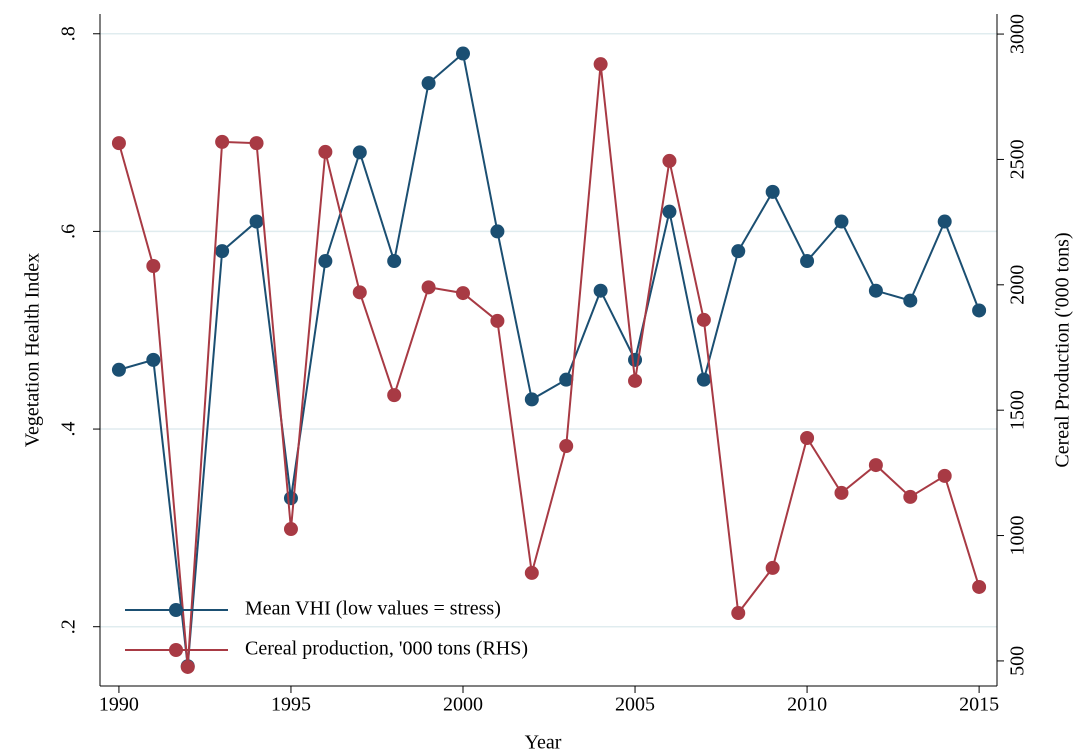 The height and width of the screenshot is (756, 1086). Describe the element at coordinates (69, 626) in the screenshot. I see `y-tick-label: .2` at that location.